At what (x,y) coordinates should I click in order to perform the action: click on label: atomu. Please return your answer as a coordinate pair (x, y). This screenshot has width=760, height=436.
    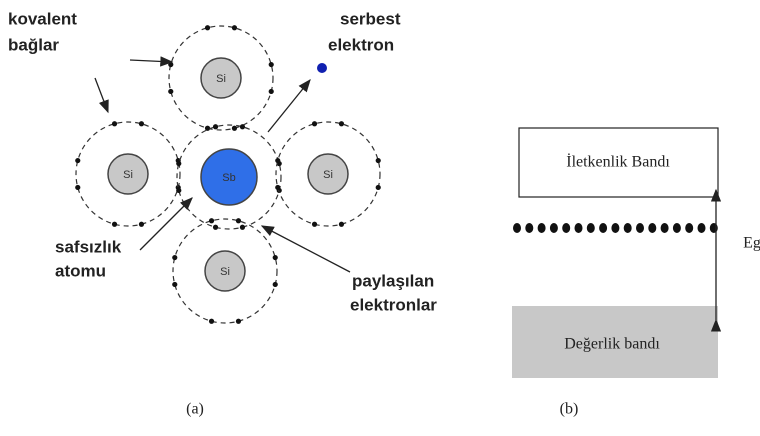
    Looking at the image, I should click on (80, 270).